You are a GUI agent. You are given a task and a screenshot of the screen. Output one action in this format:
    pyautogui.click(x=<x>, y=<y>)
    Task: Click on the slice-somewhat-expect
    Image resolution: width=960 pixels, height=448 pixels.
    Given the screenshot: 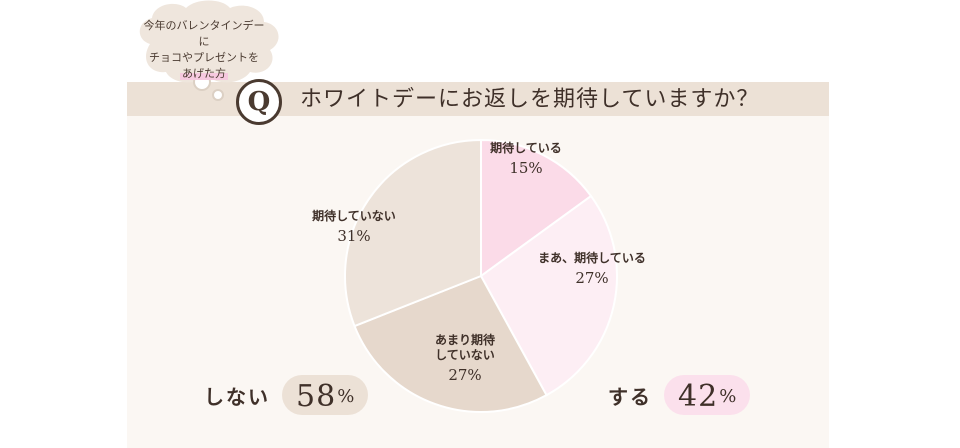 What is the action you would take?
    pyautogui.click(x=548, y=295)
    